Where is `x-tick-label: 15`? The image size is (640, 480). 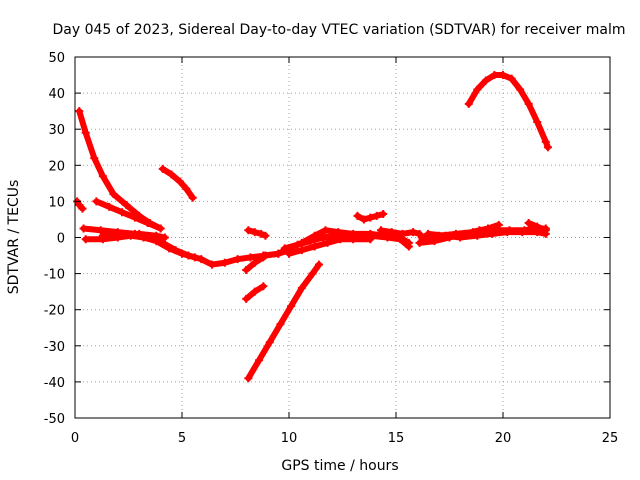 x-tick-label: 15 is located at coordinates (396, 438).